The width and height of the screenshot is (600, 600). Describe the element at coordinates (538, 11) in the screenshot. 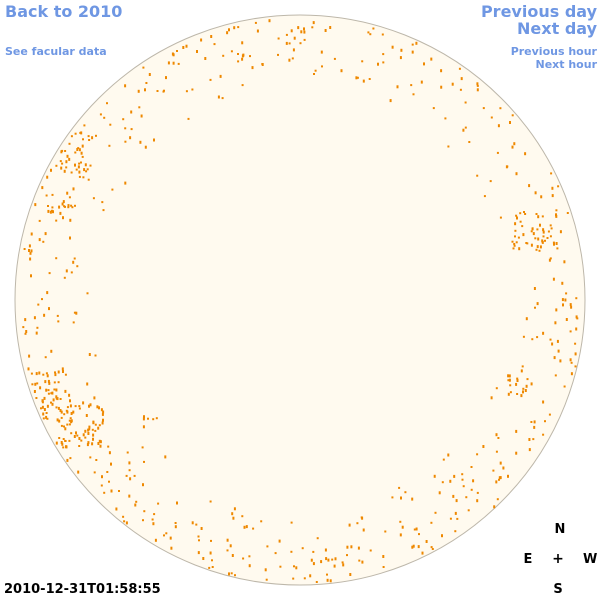

I see `previous-day-link: Previous day` at that location.